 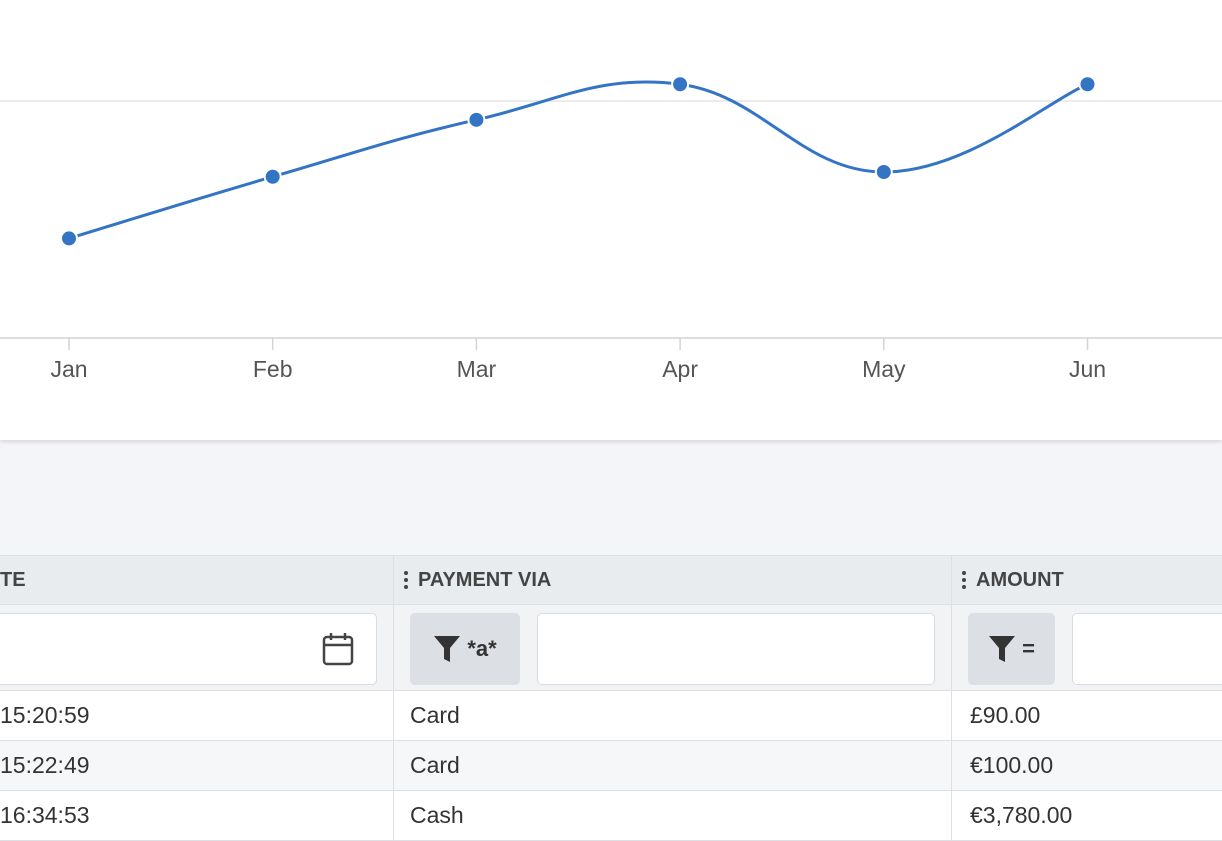 I want to click on table-cell: Cash, so click(x=673, y=815).